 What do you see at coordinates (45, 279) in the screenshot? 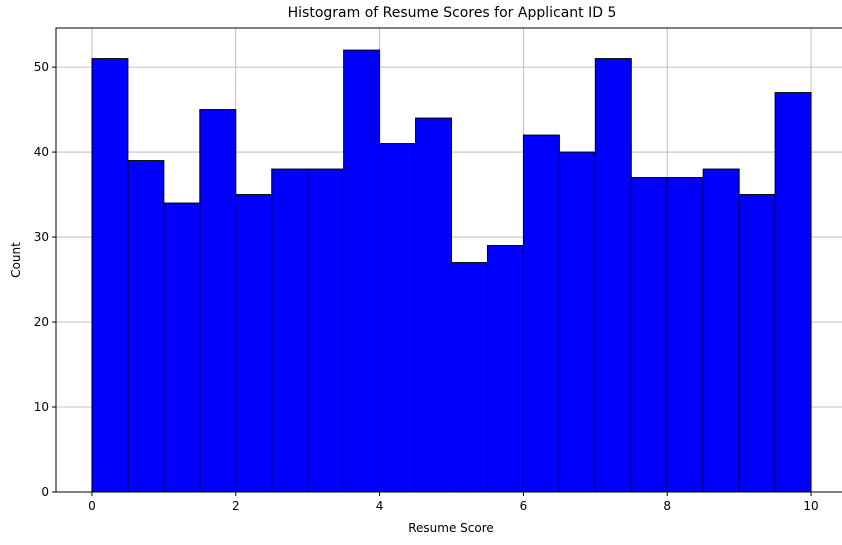
I see `y-axis-ticks: 0 10 20 30 40 50` at bounding box center [45, 279].